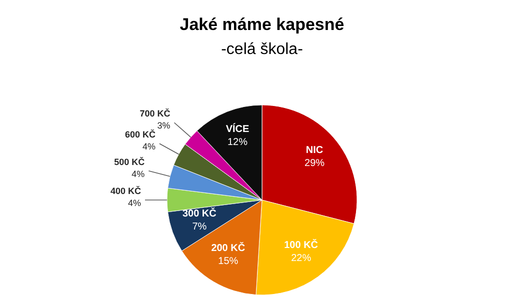 The width and height of the screenshot is (518, 306). What do you see at coordinates (163, 125) in the screenshot?
I see `data-label: 3%` at bounding box center [163, 125].